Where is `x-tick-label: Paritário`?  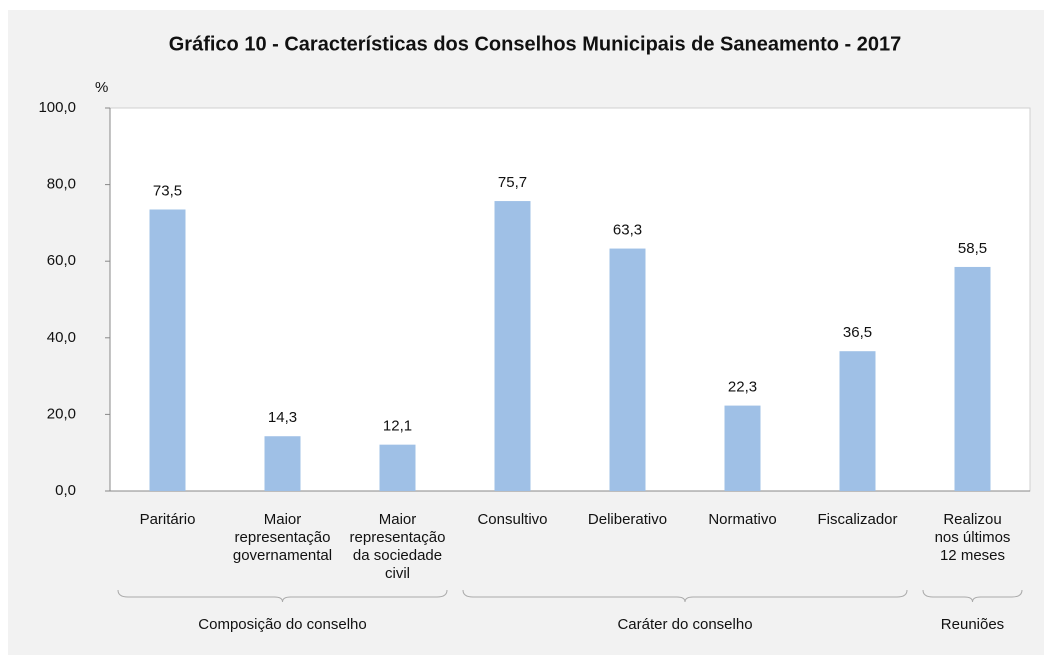 x-tick-label: Paritário is located at coordinates (168, 519).